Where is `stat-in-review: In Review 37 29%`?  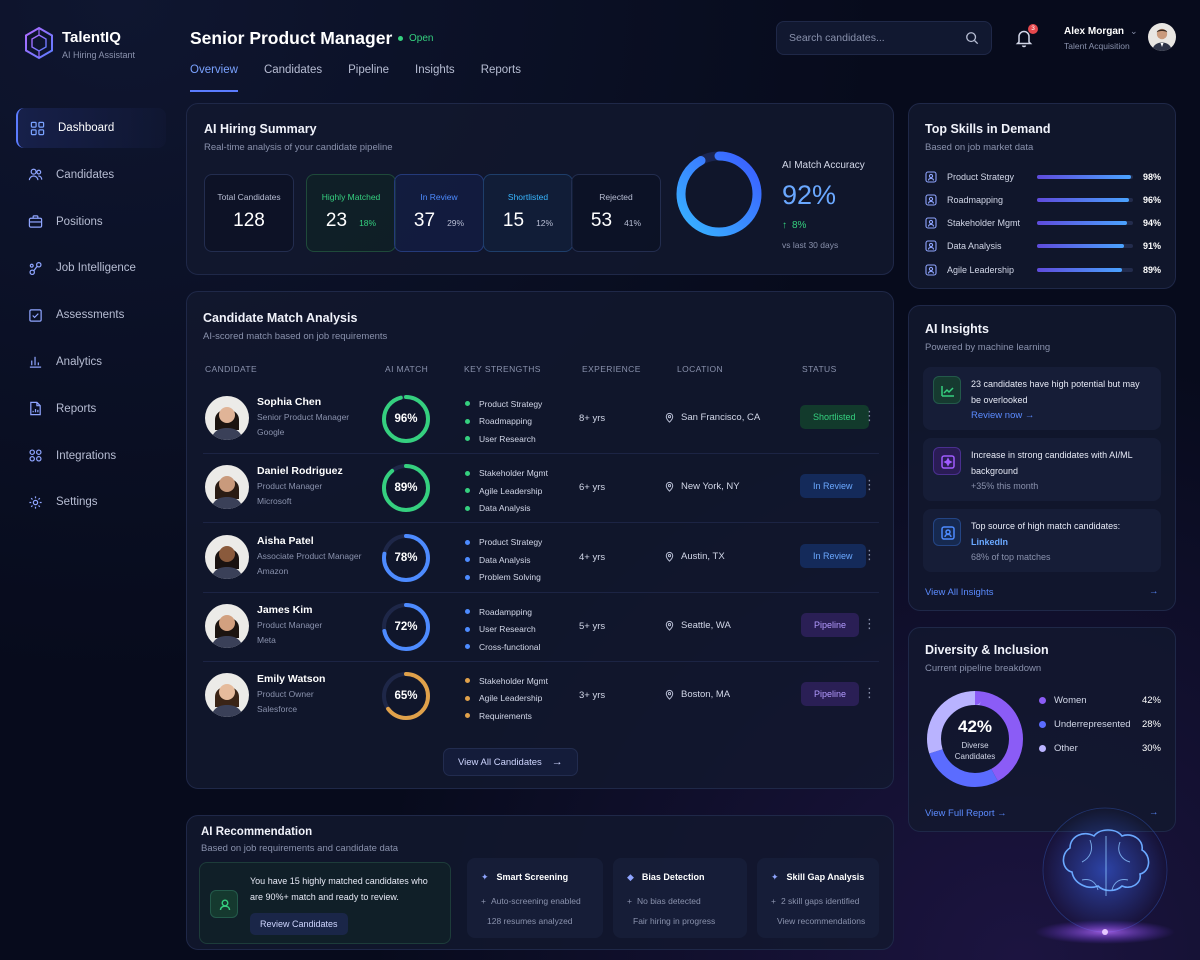
stat-in-review: In Review 37 29% is located at coordinates (439, 213).